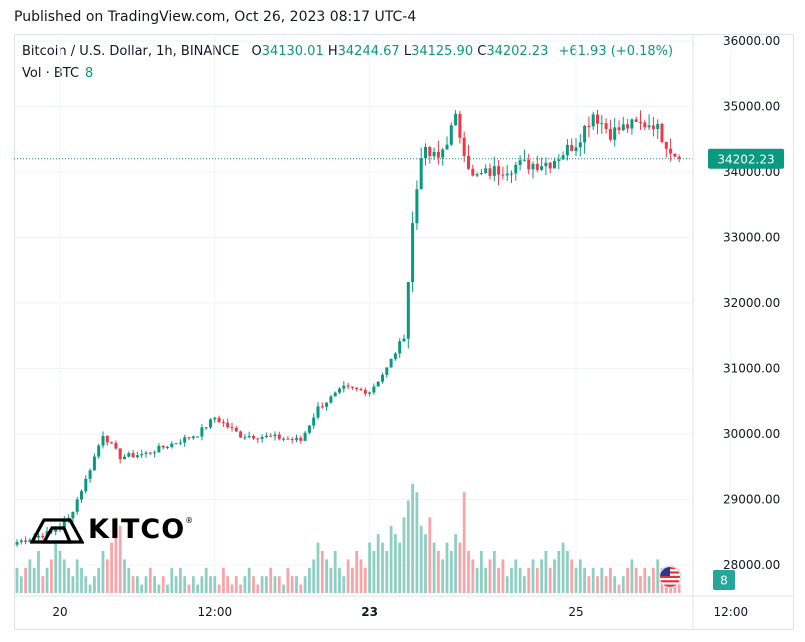  Describe the element at coordinates (89, 73) in the screenshot. I see `volume-value: 8` at that location.